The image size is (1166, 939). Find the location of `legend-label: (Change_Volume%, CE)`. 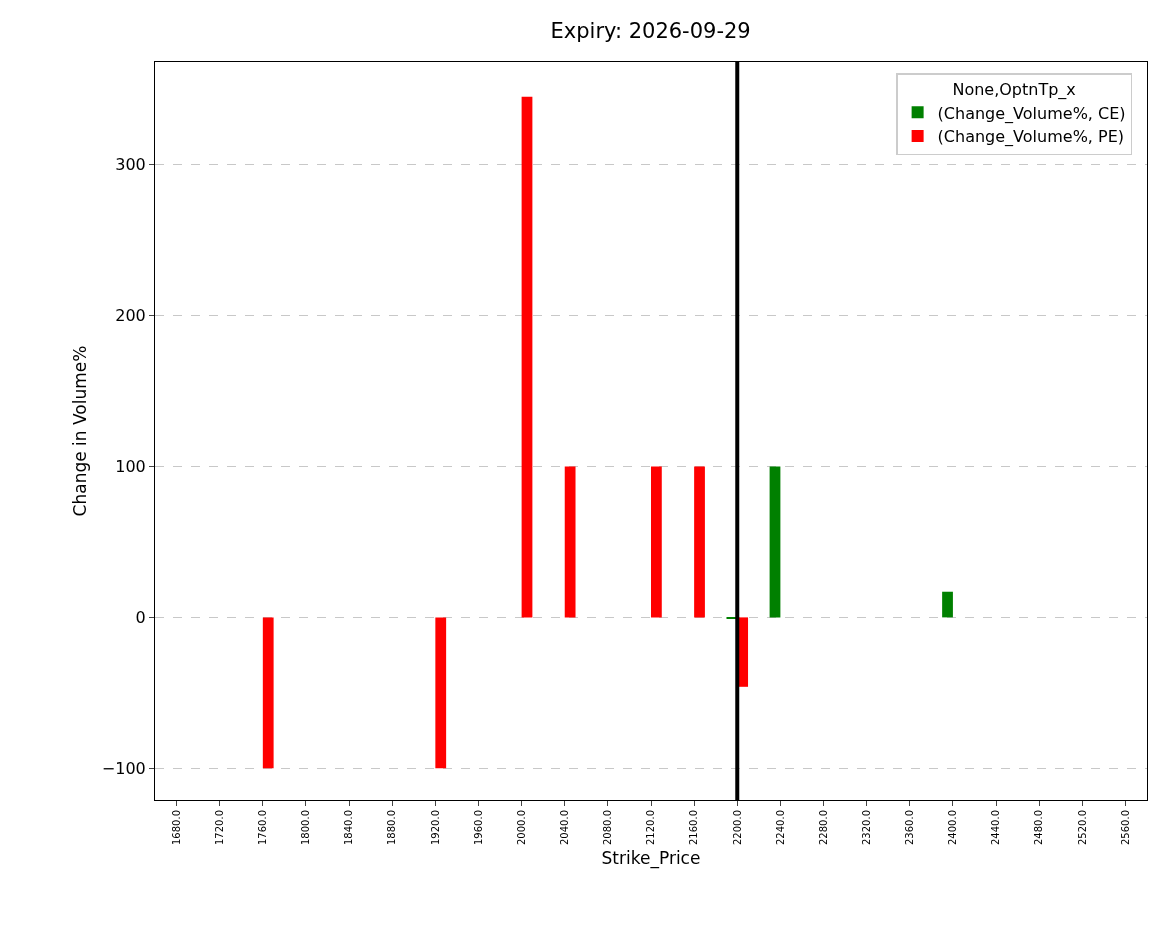

legend-label: (Change_Volume%, CE) is located at coordinates (1031, 113).